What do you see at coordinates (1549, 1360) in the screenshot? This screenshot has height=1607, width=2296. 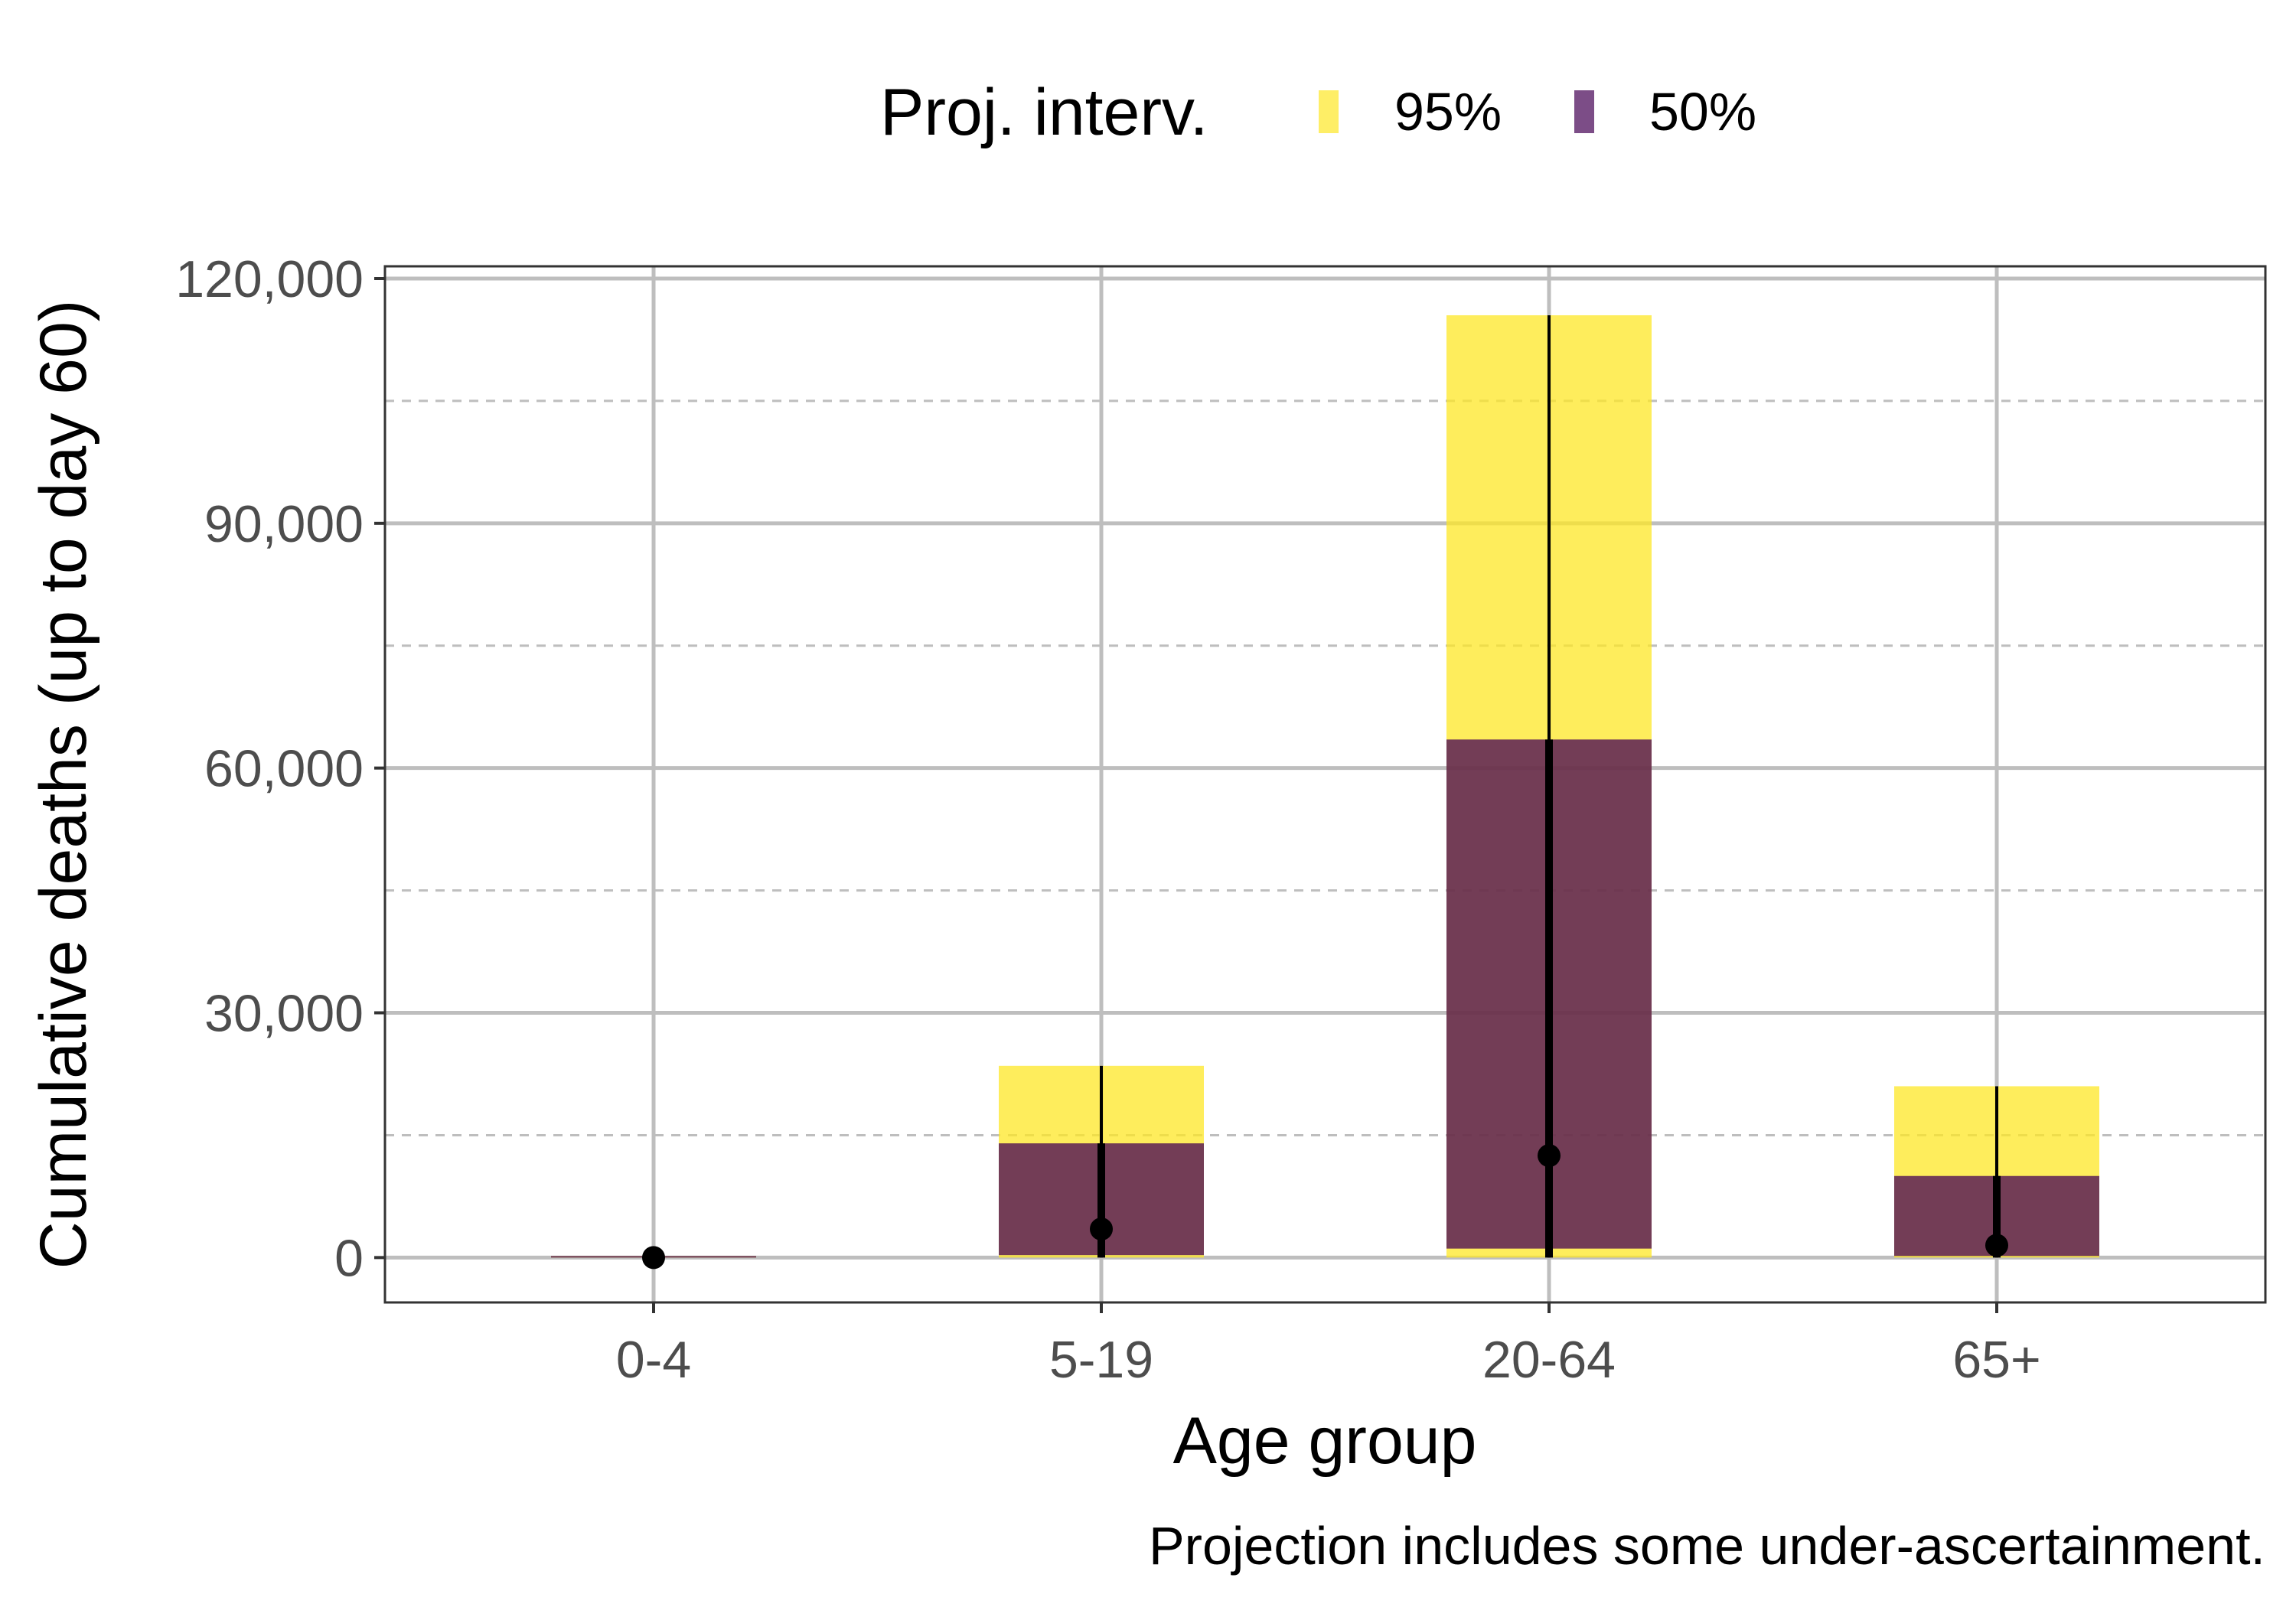 I see `x-tick-label: 20-64` at bounding box center [1549, 1360].